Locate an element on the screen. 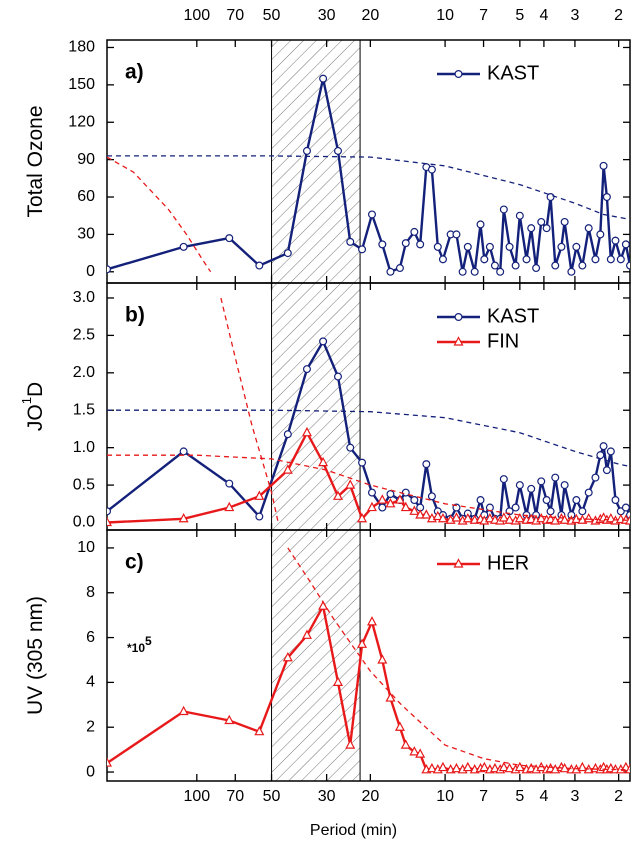 The height and width of the screenshot is (843, 632). x-axis-label: Period (min) is located at coordinates (353, 830).